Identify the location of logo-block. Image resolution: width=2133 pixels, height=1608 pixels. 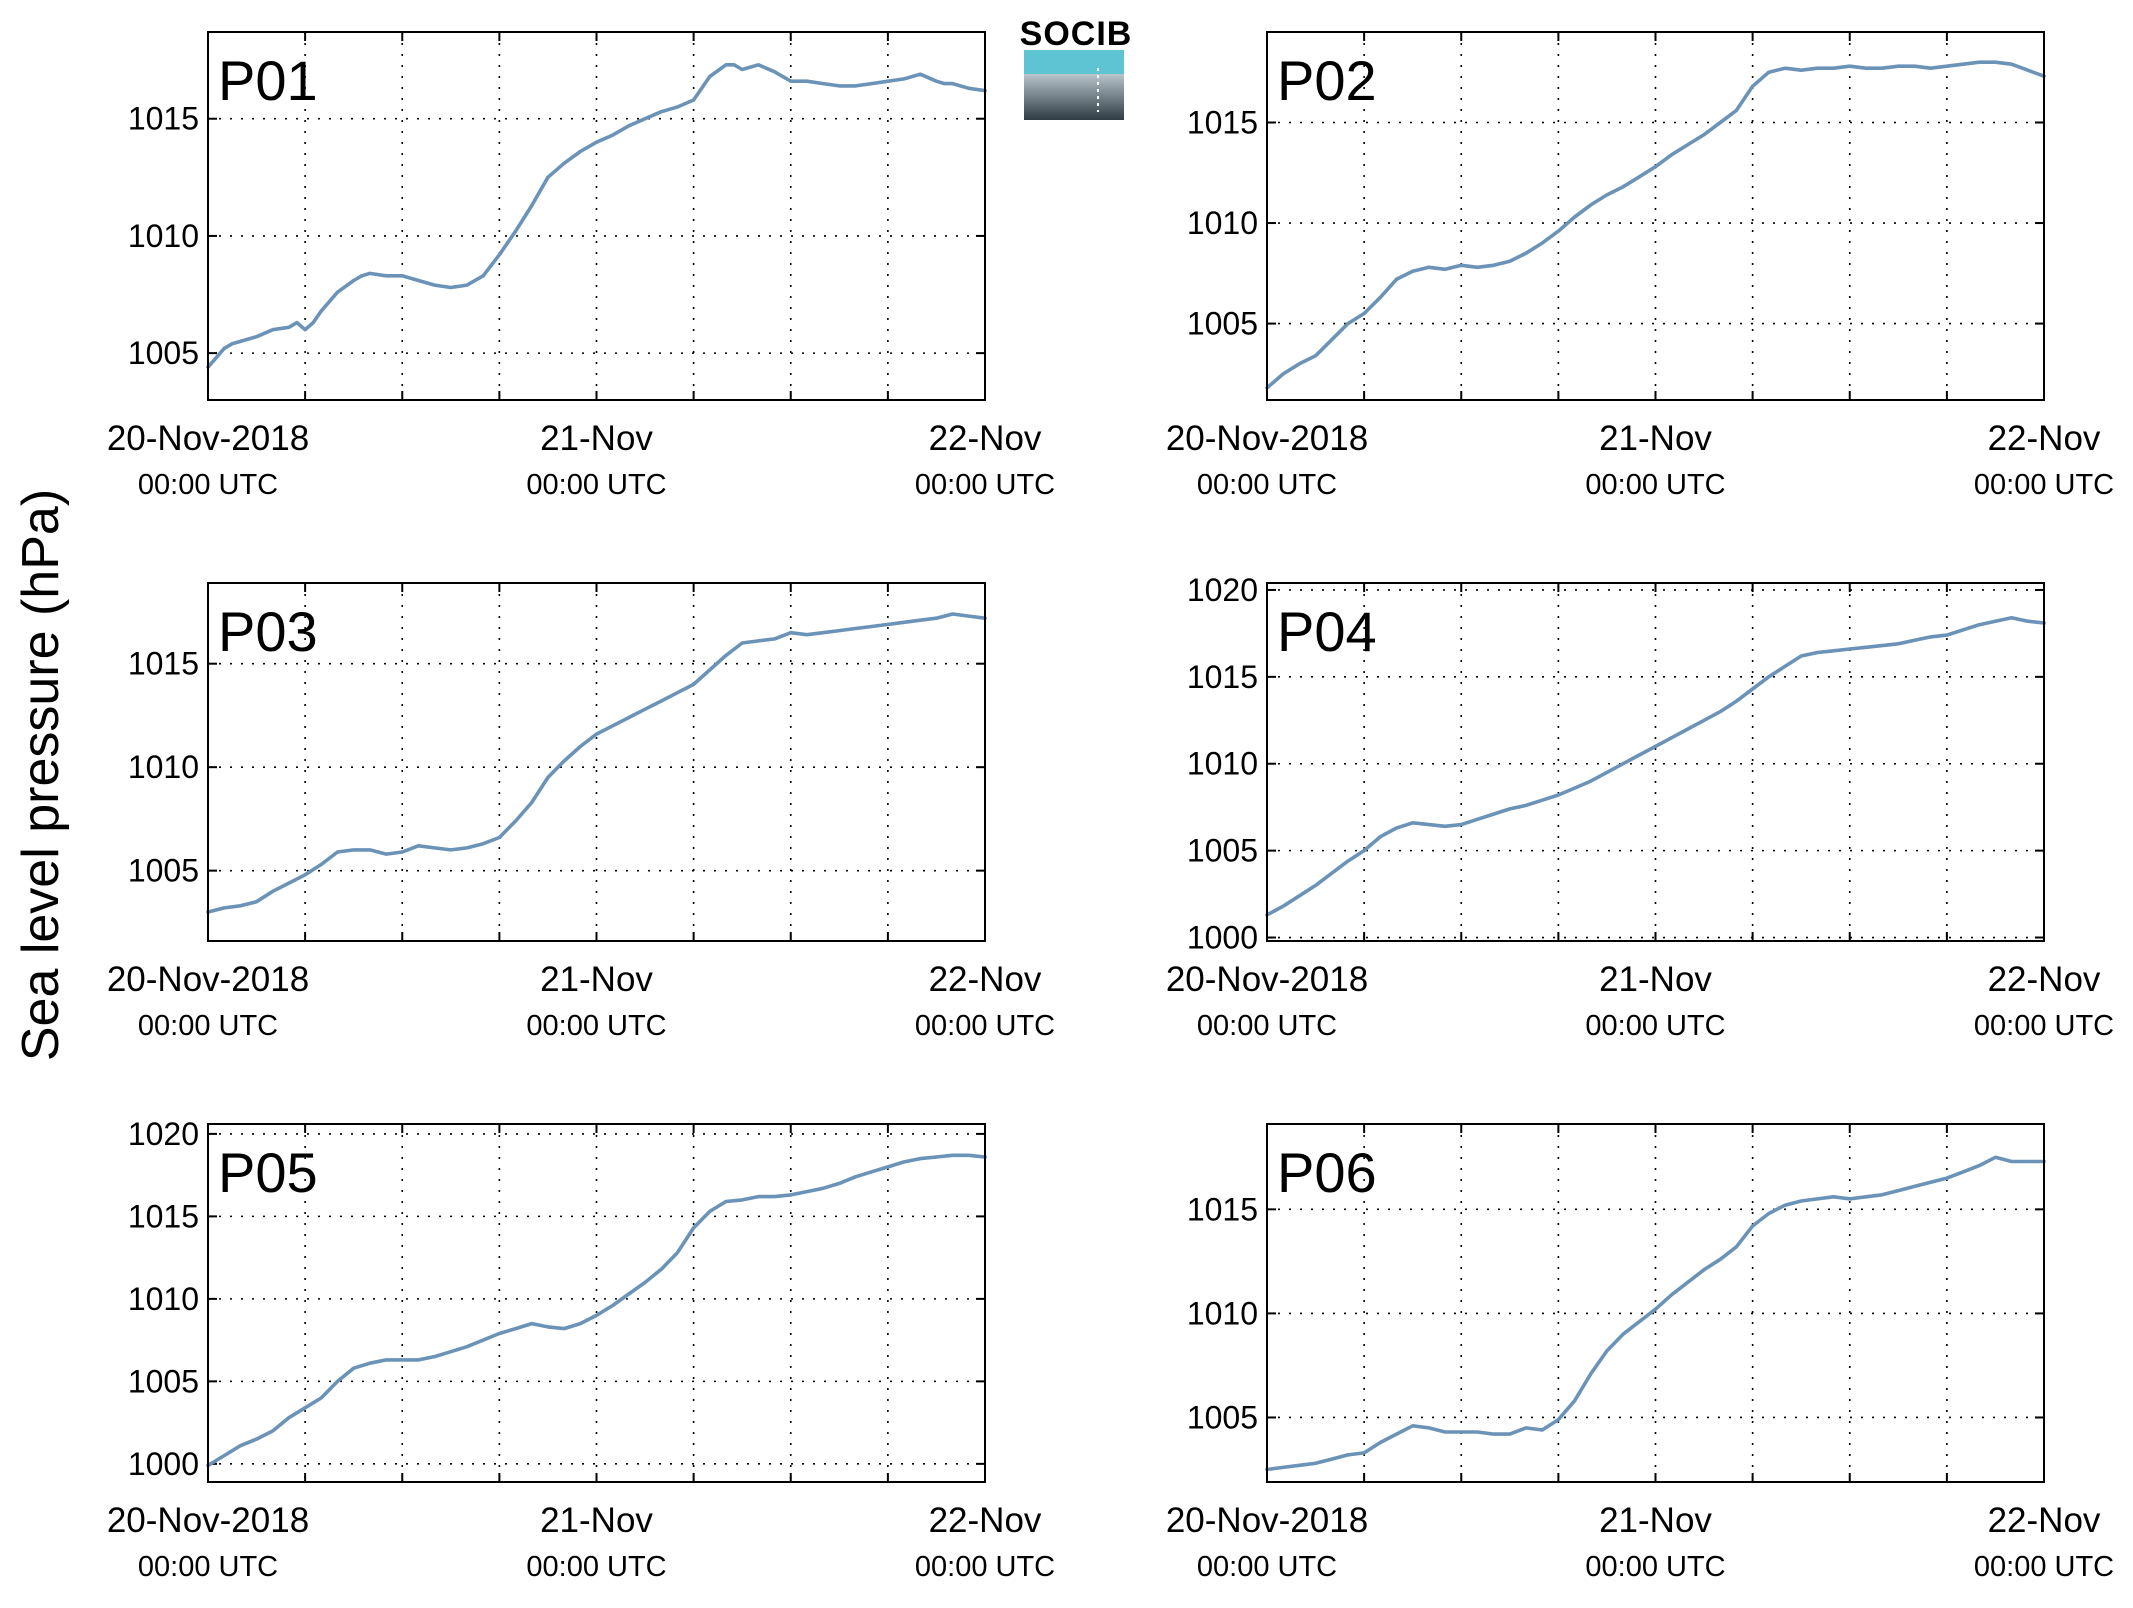
(1074, 97).